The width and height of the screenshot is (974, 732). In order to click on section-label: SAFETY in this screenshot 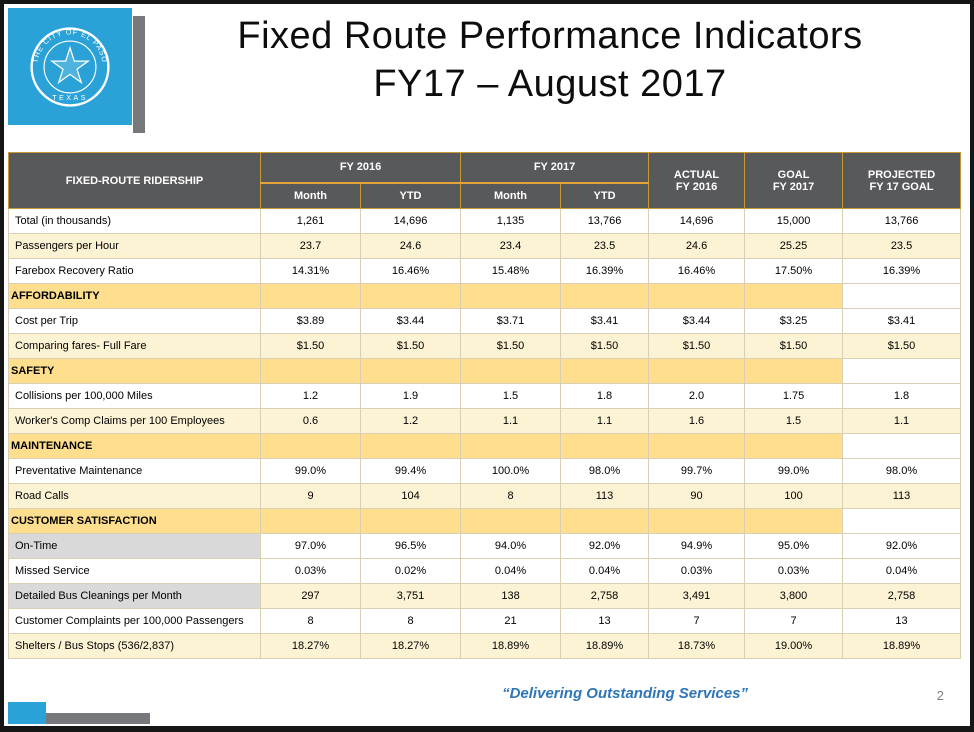, I will do `click(134, 371)`.